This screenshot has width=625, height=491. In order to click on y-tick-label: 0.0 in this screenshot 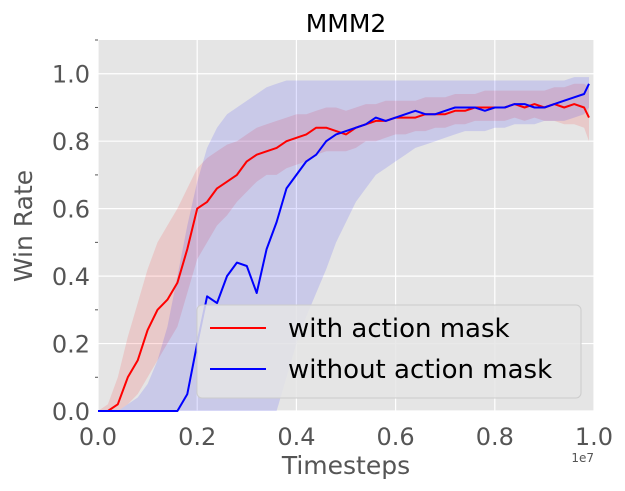, I will do `click(71, 412)`.